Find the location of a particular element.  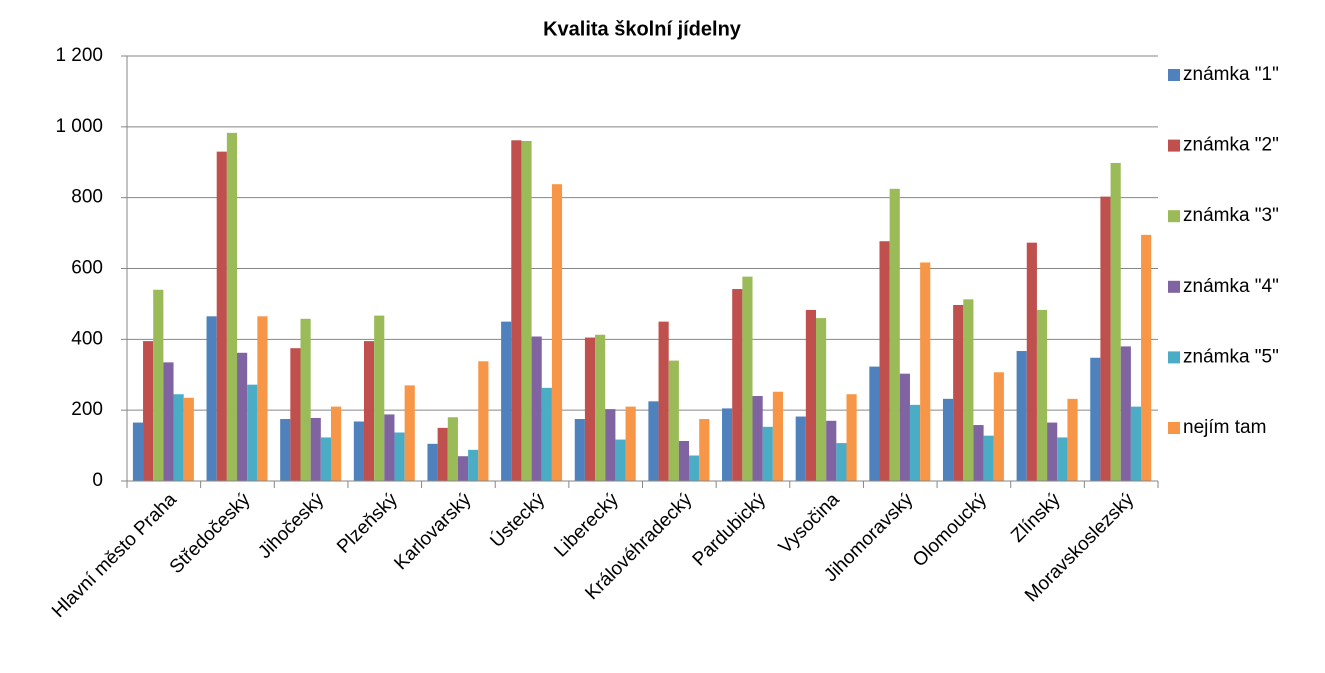

x-tick-label: Pardubický is located at coordinates (730, 530).